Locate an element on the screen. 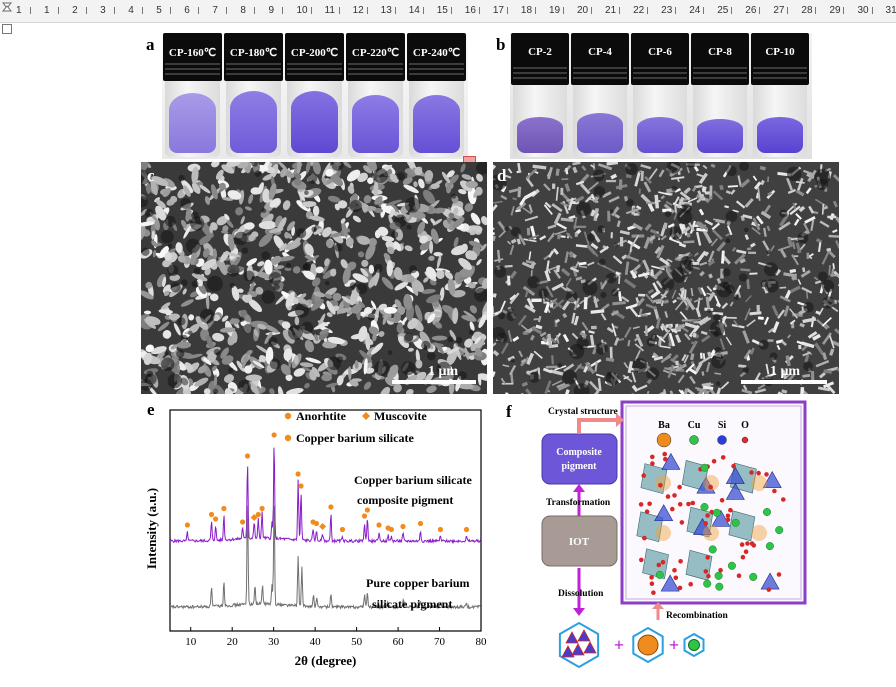 The image size is (896, 687). plot-frame is located at coordinates (325, 520).